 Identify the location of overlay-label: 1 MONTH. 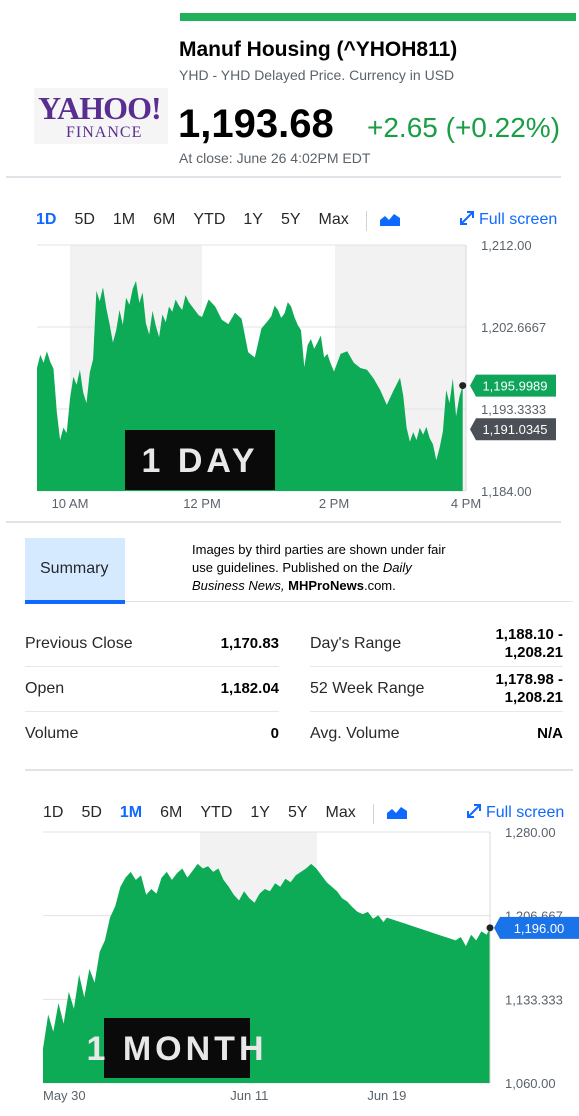
(177, 1049).